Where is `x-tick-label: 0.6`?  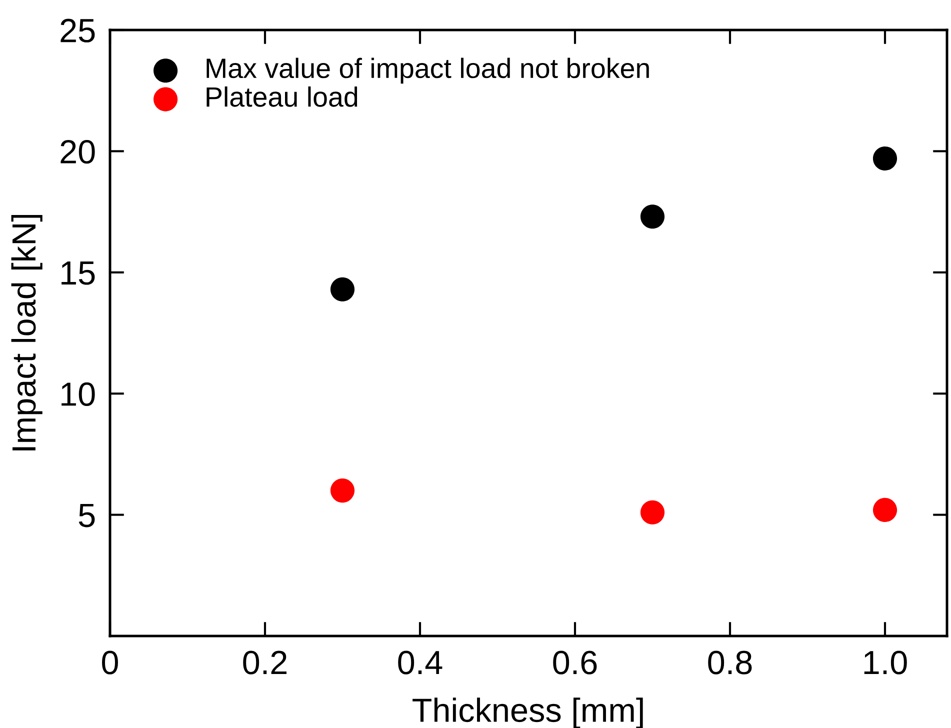 x-tick-label: 0.6 is located at coordinates (575, 662).